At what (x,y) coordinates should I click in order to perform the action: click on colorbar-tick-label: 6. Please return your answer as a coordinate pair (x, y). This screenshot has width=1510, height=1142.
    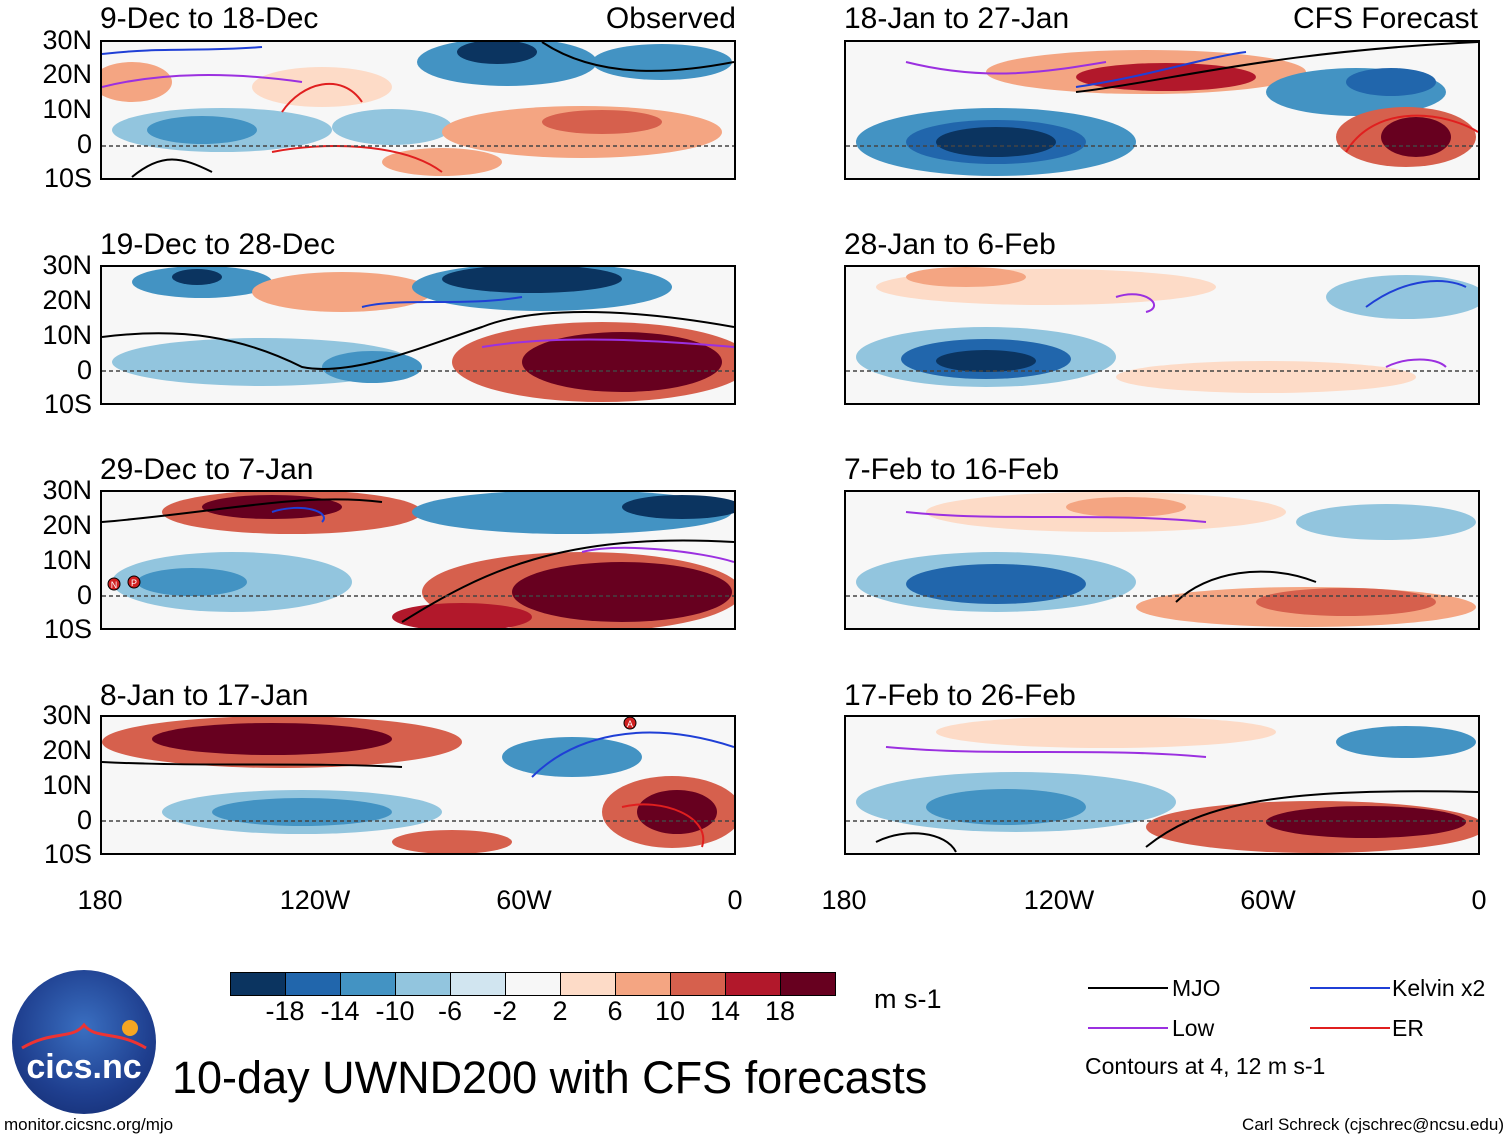
    Looking at the image, I should click on (615, 1011).